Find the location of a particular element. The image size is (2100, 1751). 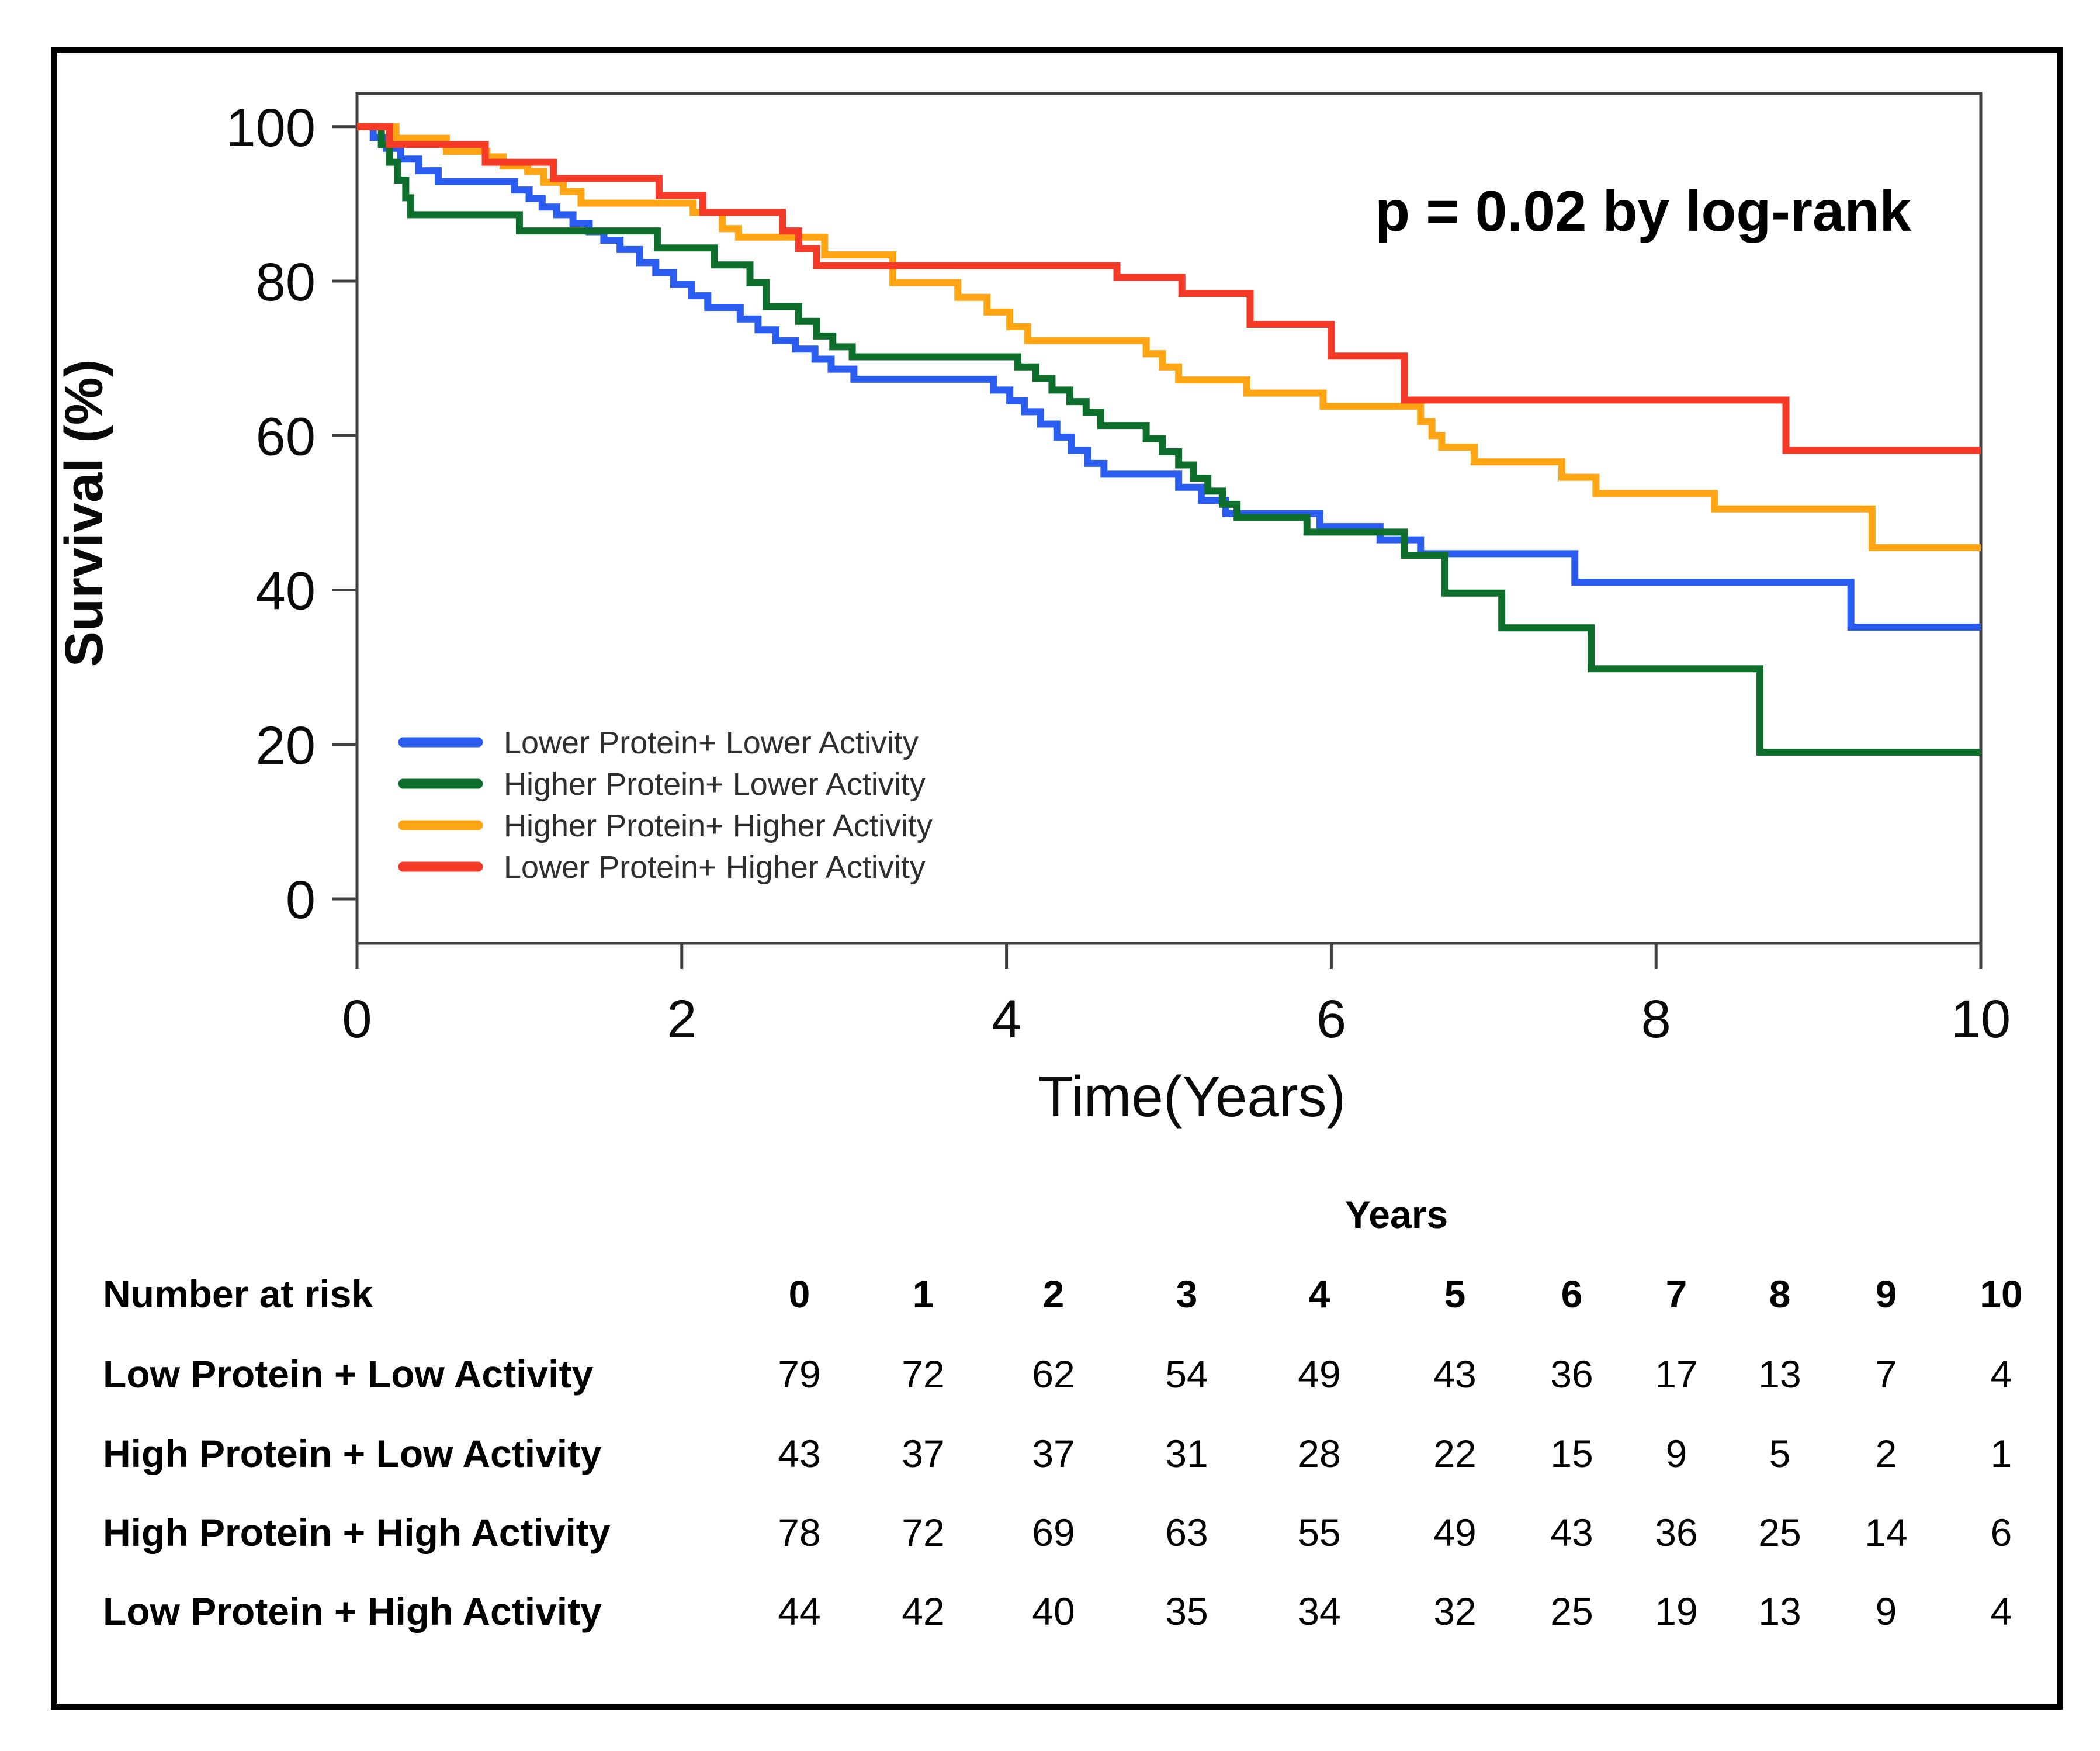

risk-year-col-3: 3 is located at coordinates (1187, 1294).